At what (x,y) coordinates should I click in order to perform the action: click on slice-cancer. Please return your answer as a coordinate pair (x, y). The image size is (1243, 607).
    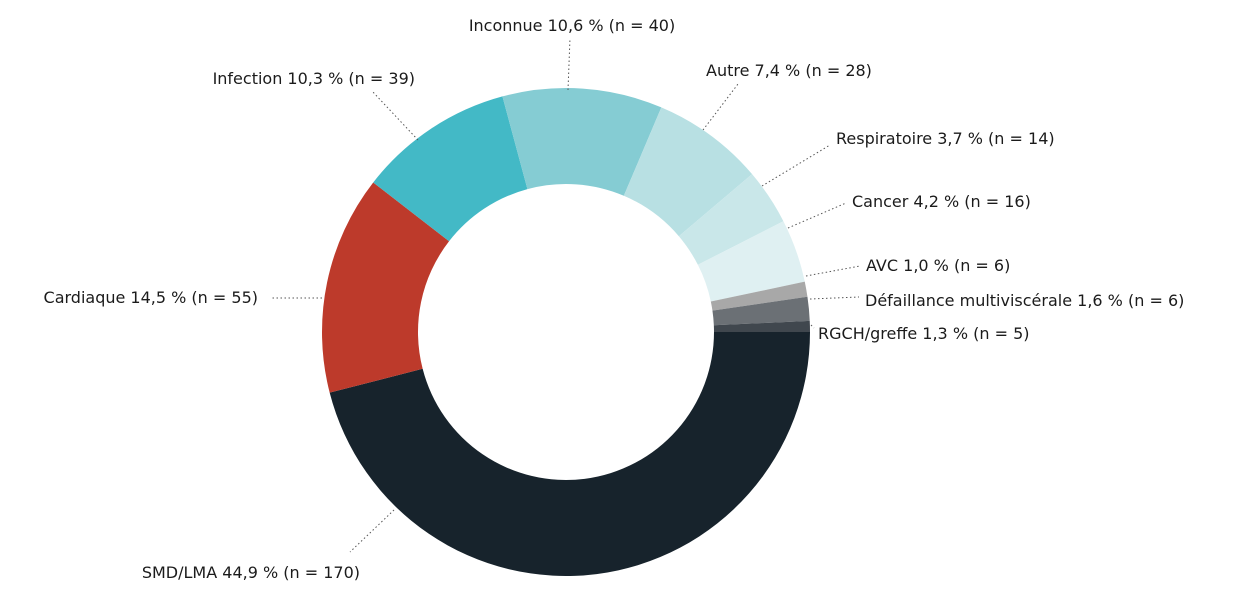
    Looking at the image, I should click on (751, 261).